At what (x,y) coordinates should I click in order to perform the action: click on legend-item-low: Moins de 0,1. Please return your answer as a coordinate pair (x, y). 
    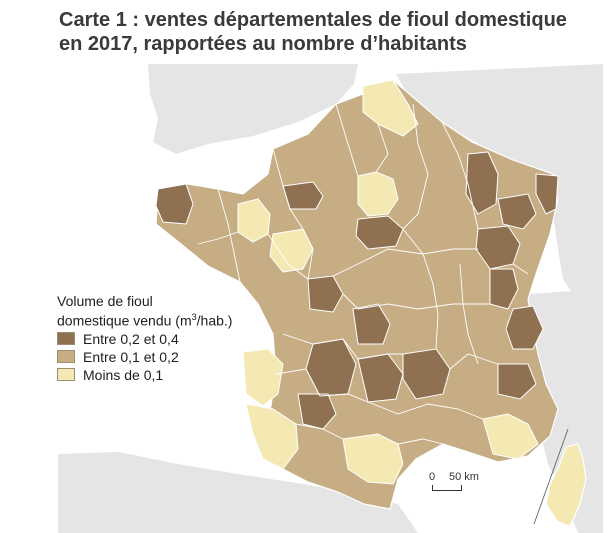
    Looking at the image, I should click on (144, 375).